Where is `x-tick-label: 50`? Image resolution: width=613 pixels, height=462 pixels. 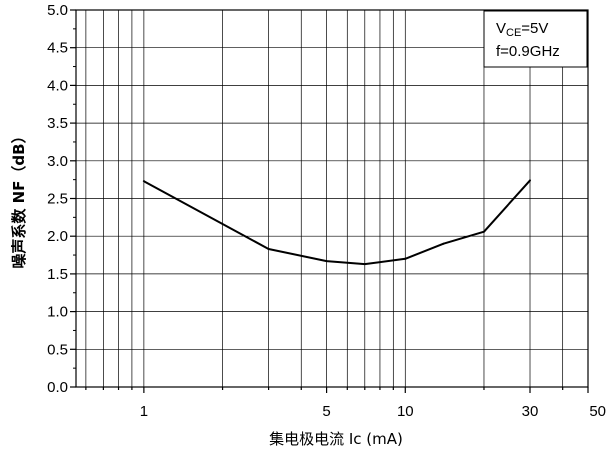 x-tick-label: 50 is located at coordinates (597, 411).